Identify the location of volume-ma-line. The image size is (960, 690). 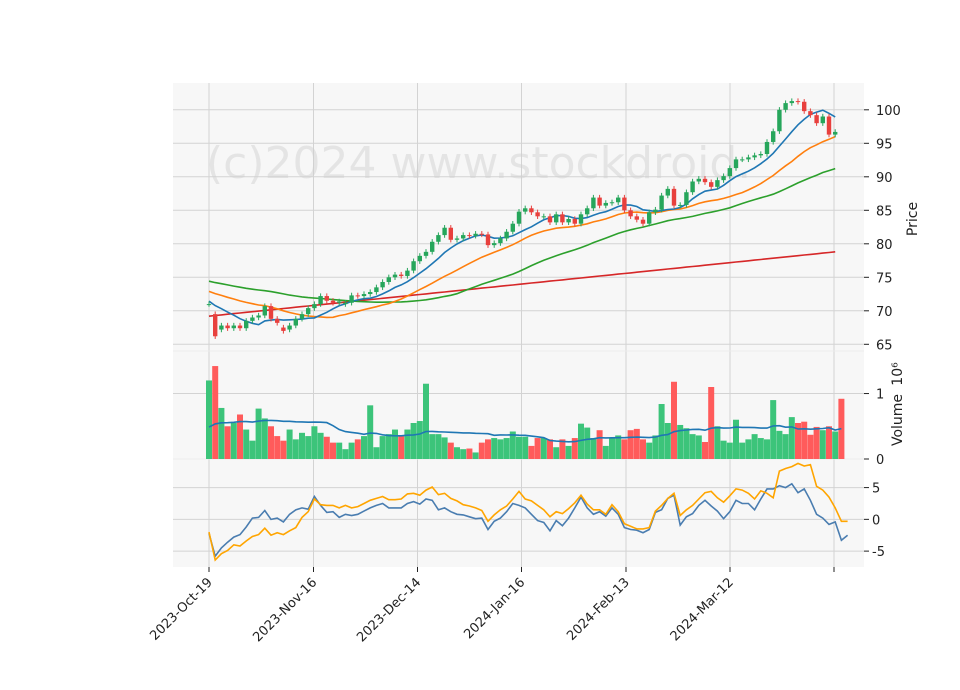
(525, 431).